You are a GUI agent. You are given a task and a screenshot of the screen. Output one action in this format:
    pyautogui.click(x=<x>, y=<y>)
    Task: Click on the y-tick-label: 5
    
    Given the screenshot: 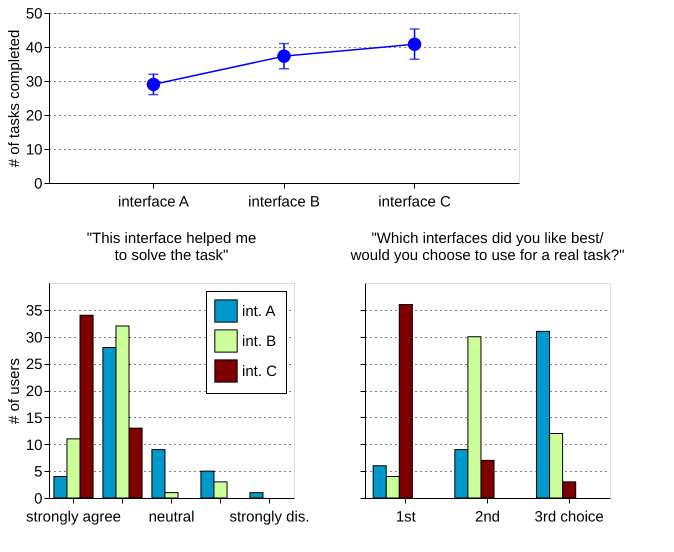 What is the action you would take?
    pyautogui.click(x=38, y=472)
    